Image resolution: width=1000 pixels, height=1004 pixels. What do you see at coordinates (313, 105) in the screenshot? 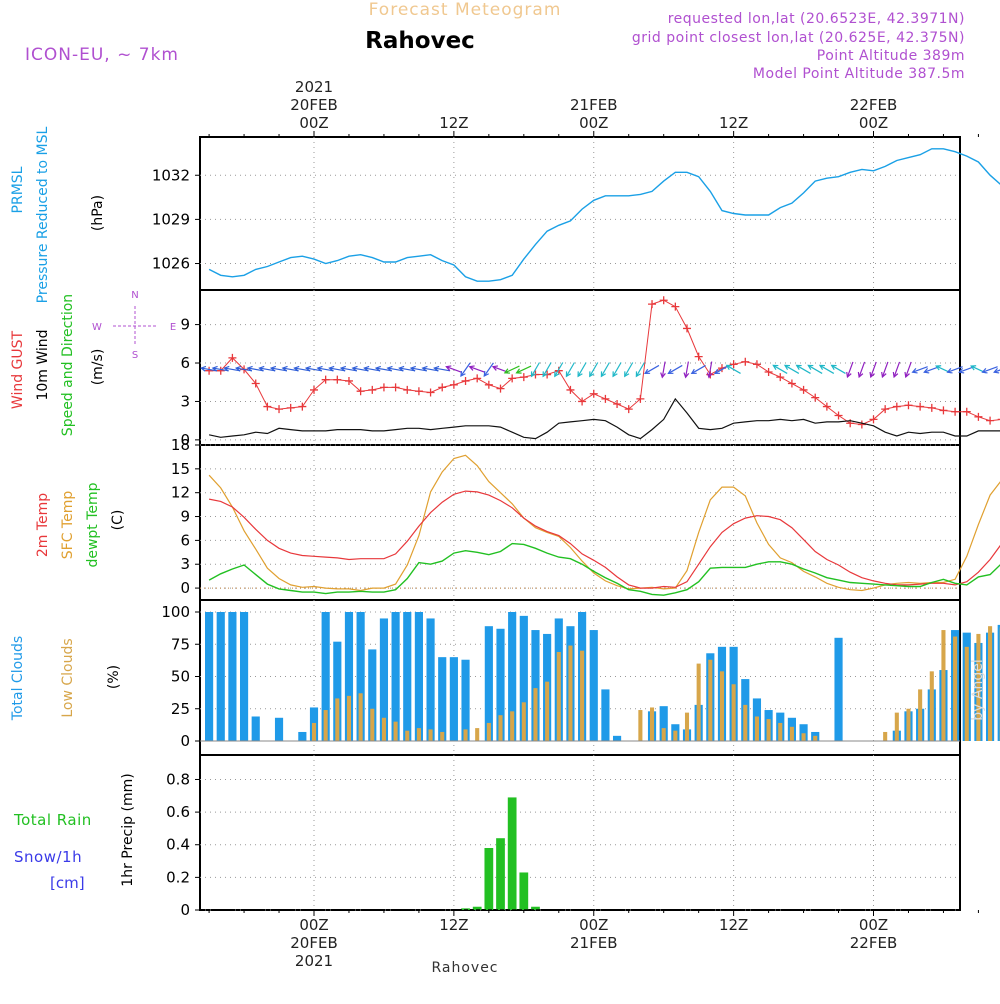
I see `top-time-label: 20FEB` at bounding box center [313, 105].